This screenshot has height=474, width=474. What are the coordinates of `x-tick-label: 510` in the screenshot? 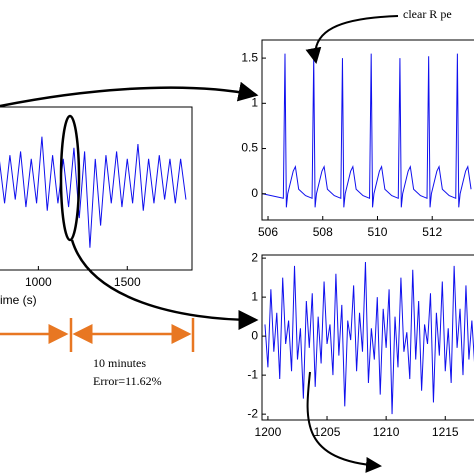 It's located at (377, 232).